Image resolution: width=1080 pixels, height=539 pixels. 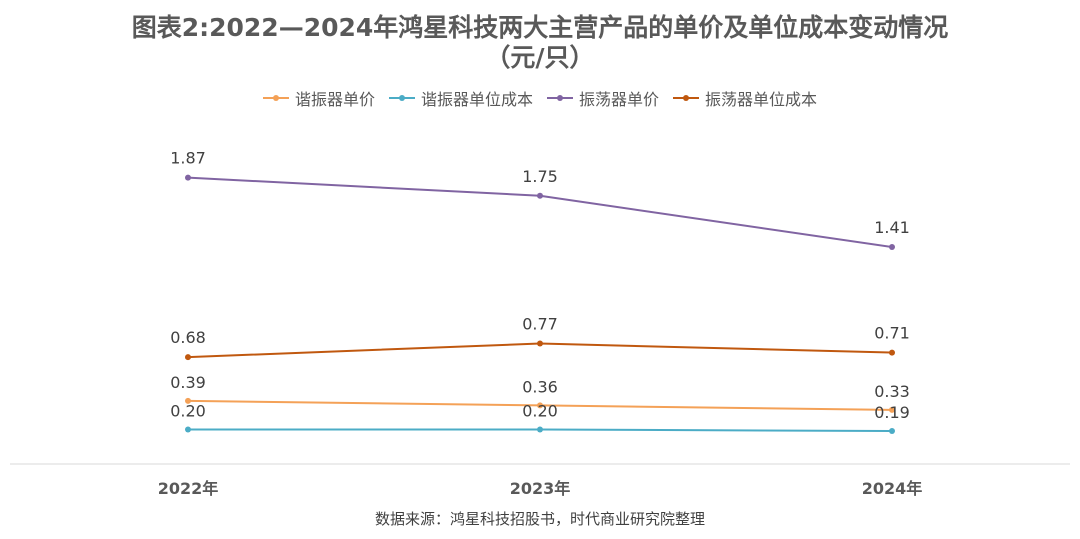 I want to click on legend-label: 谐振器单价, so click(x=334, y=99).